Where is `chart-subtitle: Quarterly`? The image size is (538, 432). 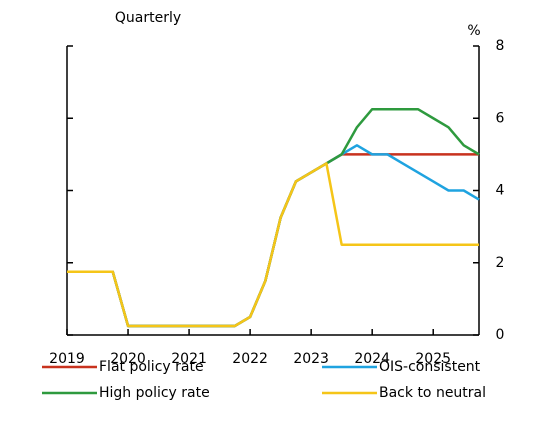
chart-subtitle: Quarterly is located at coordinates (148, 18).